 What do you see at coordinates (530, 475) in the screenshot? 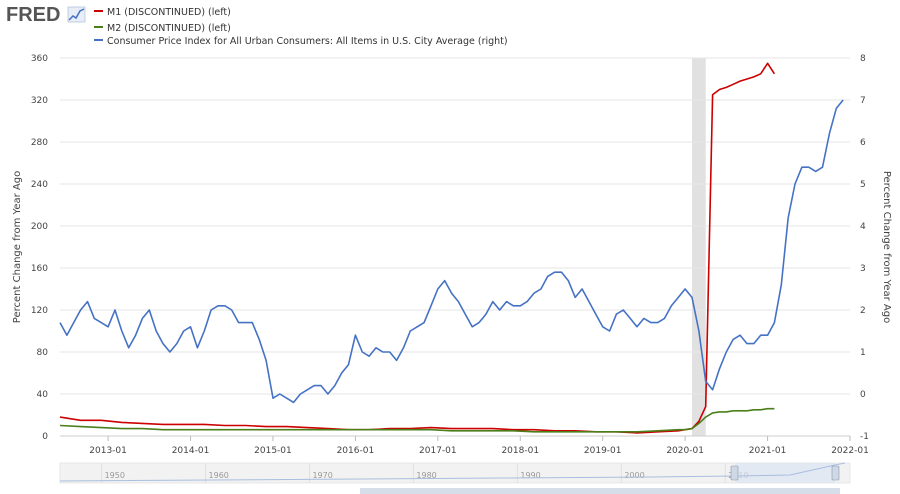
I see `navigator-tick-label: 1990` at bounding box center [530, 475].